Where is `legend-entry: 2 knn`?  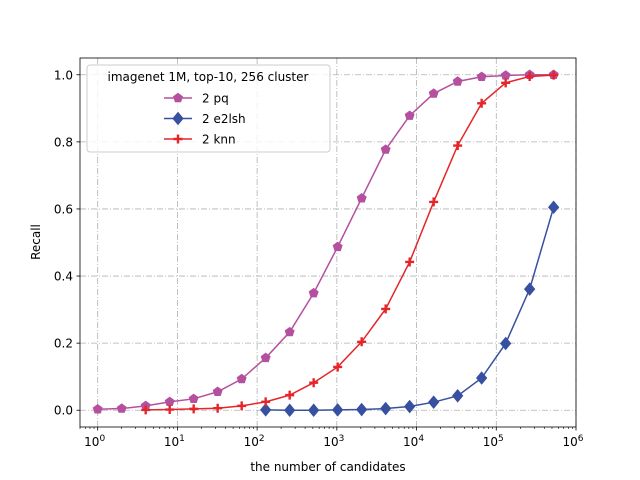
legend-entry: 2 knn is located at coordinates (200, 140).